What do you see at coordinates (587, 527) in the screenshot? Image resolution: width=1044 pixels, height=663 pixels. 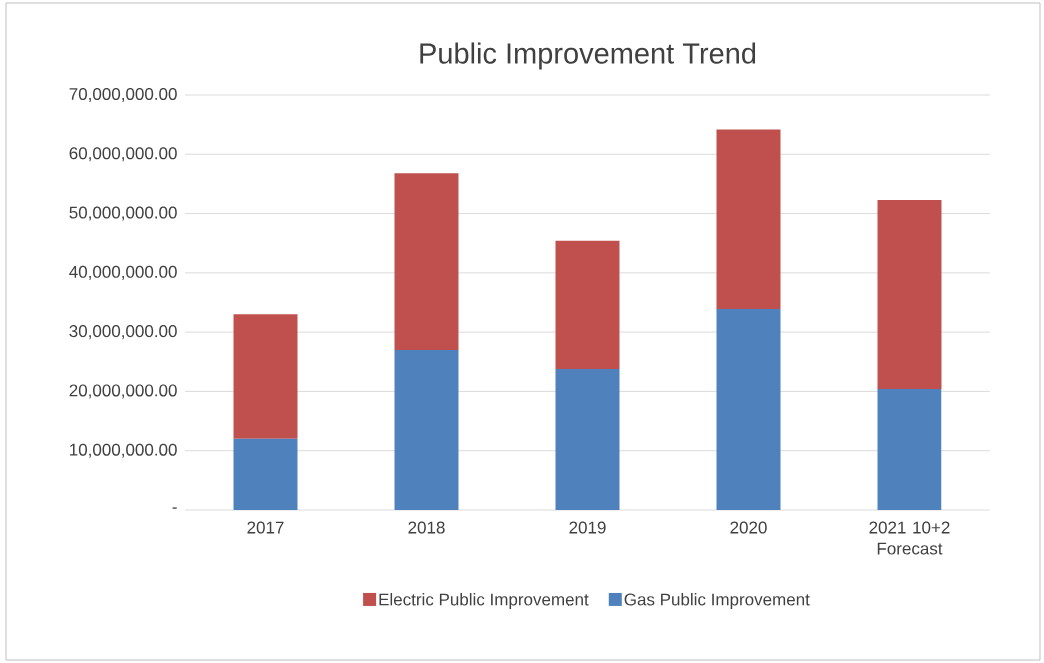 I see `x-tick-label: 2019` at bounding box center [587, 527].